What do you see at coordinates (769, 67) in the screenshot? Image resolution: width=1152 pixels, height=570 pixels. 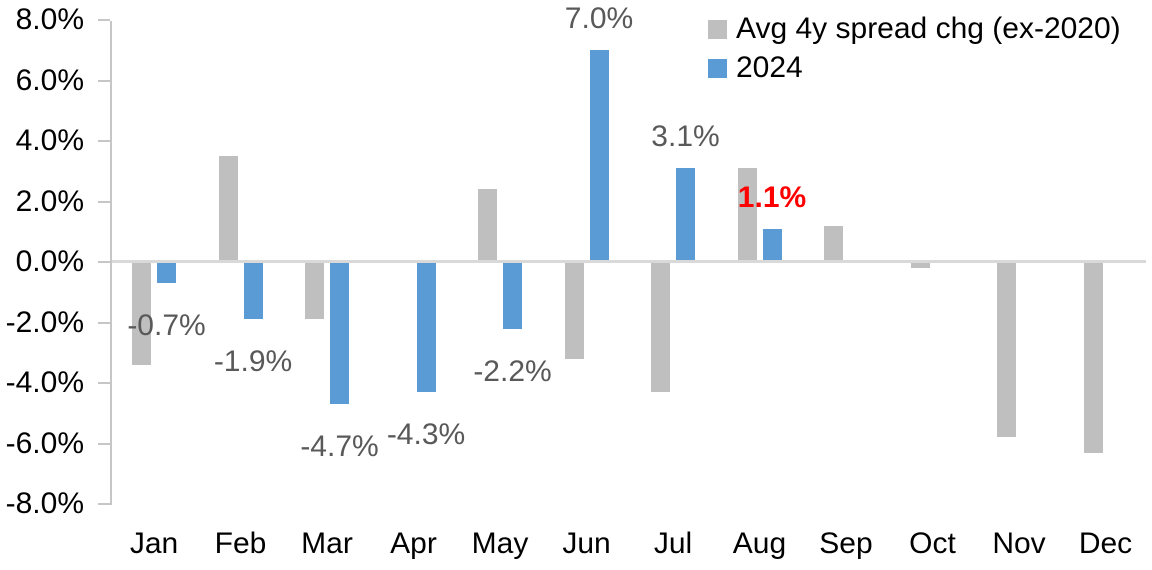 I see `legend-label-2024: 2024` at bounding box center [769, 67].